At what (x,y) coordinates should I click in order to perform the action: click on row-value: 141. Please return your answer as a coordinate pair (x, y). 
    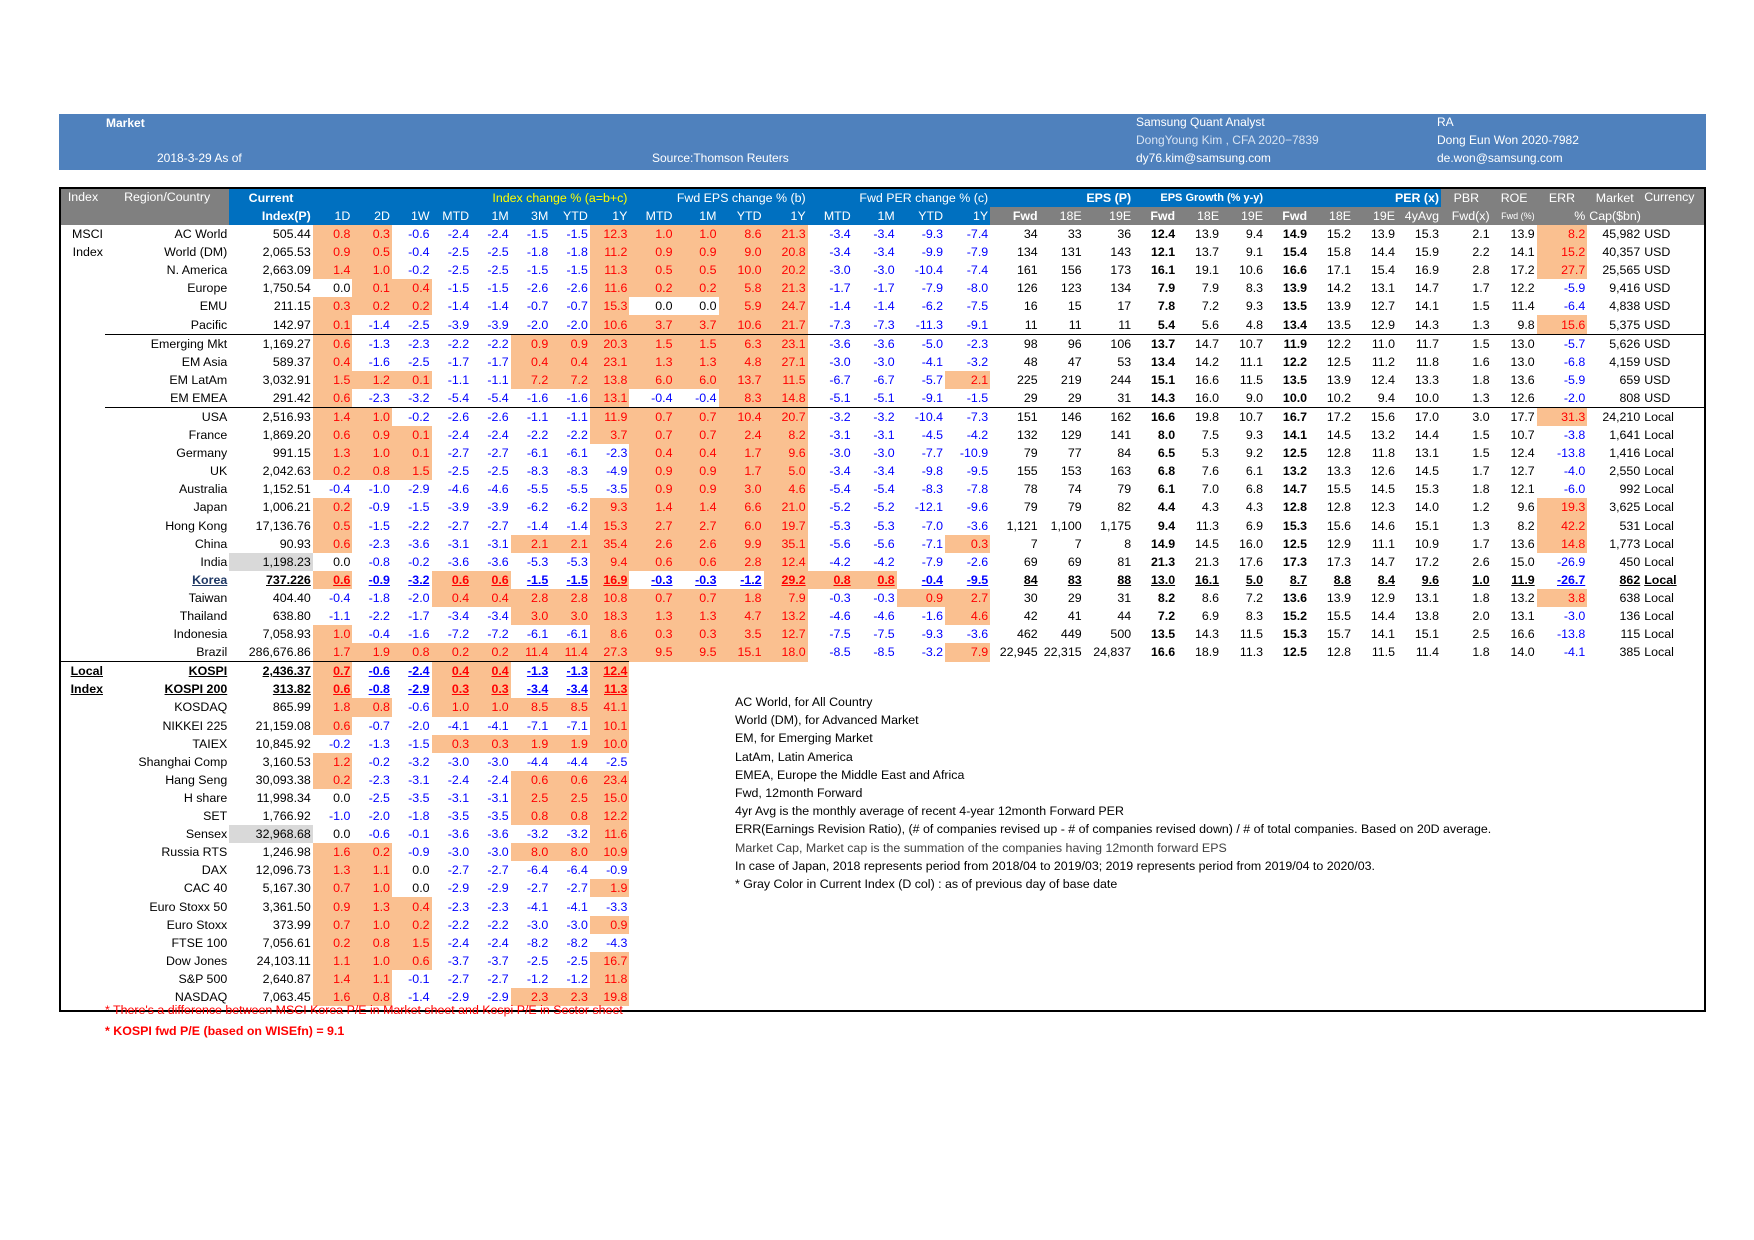
    Looking at the image, I should click on (1121, 435).